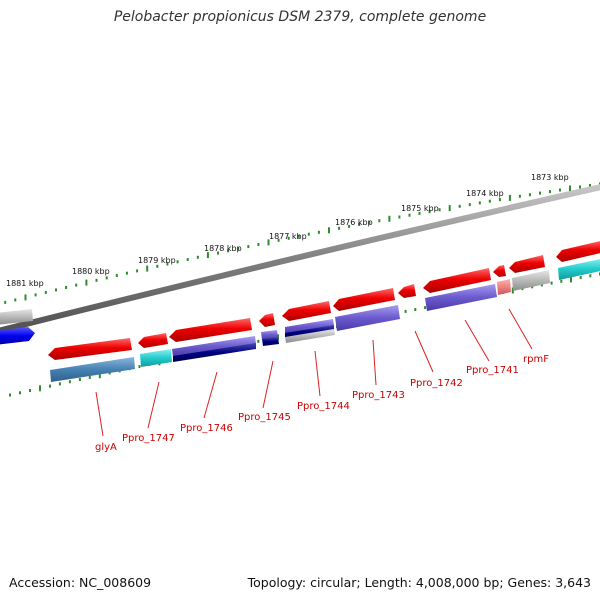 The image size is (600, 600). What do you see at coordinates (17, 336) in the screenshot?
I see `gene-blue-left` at bounding box center [17, 336].